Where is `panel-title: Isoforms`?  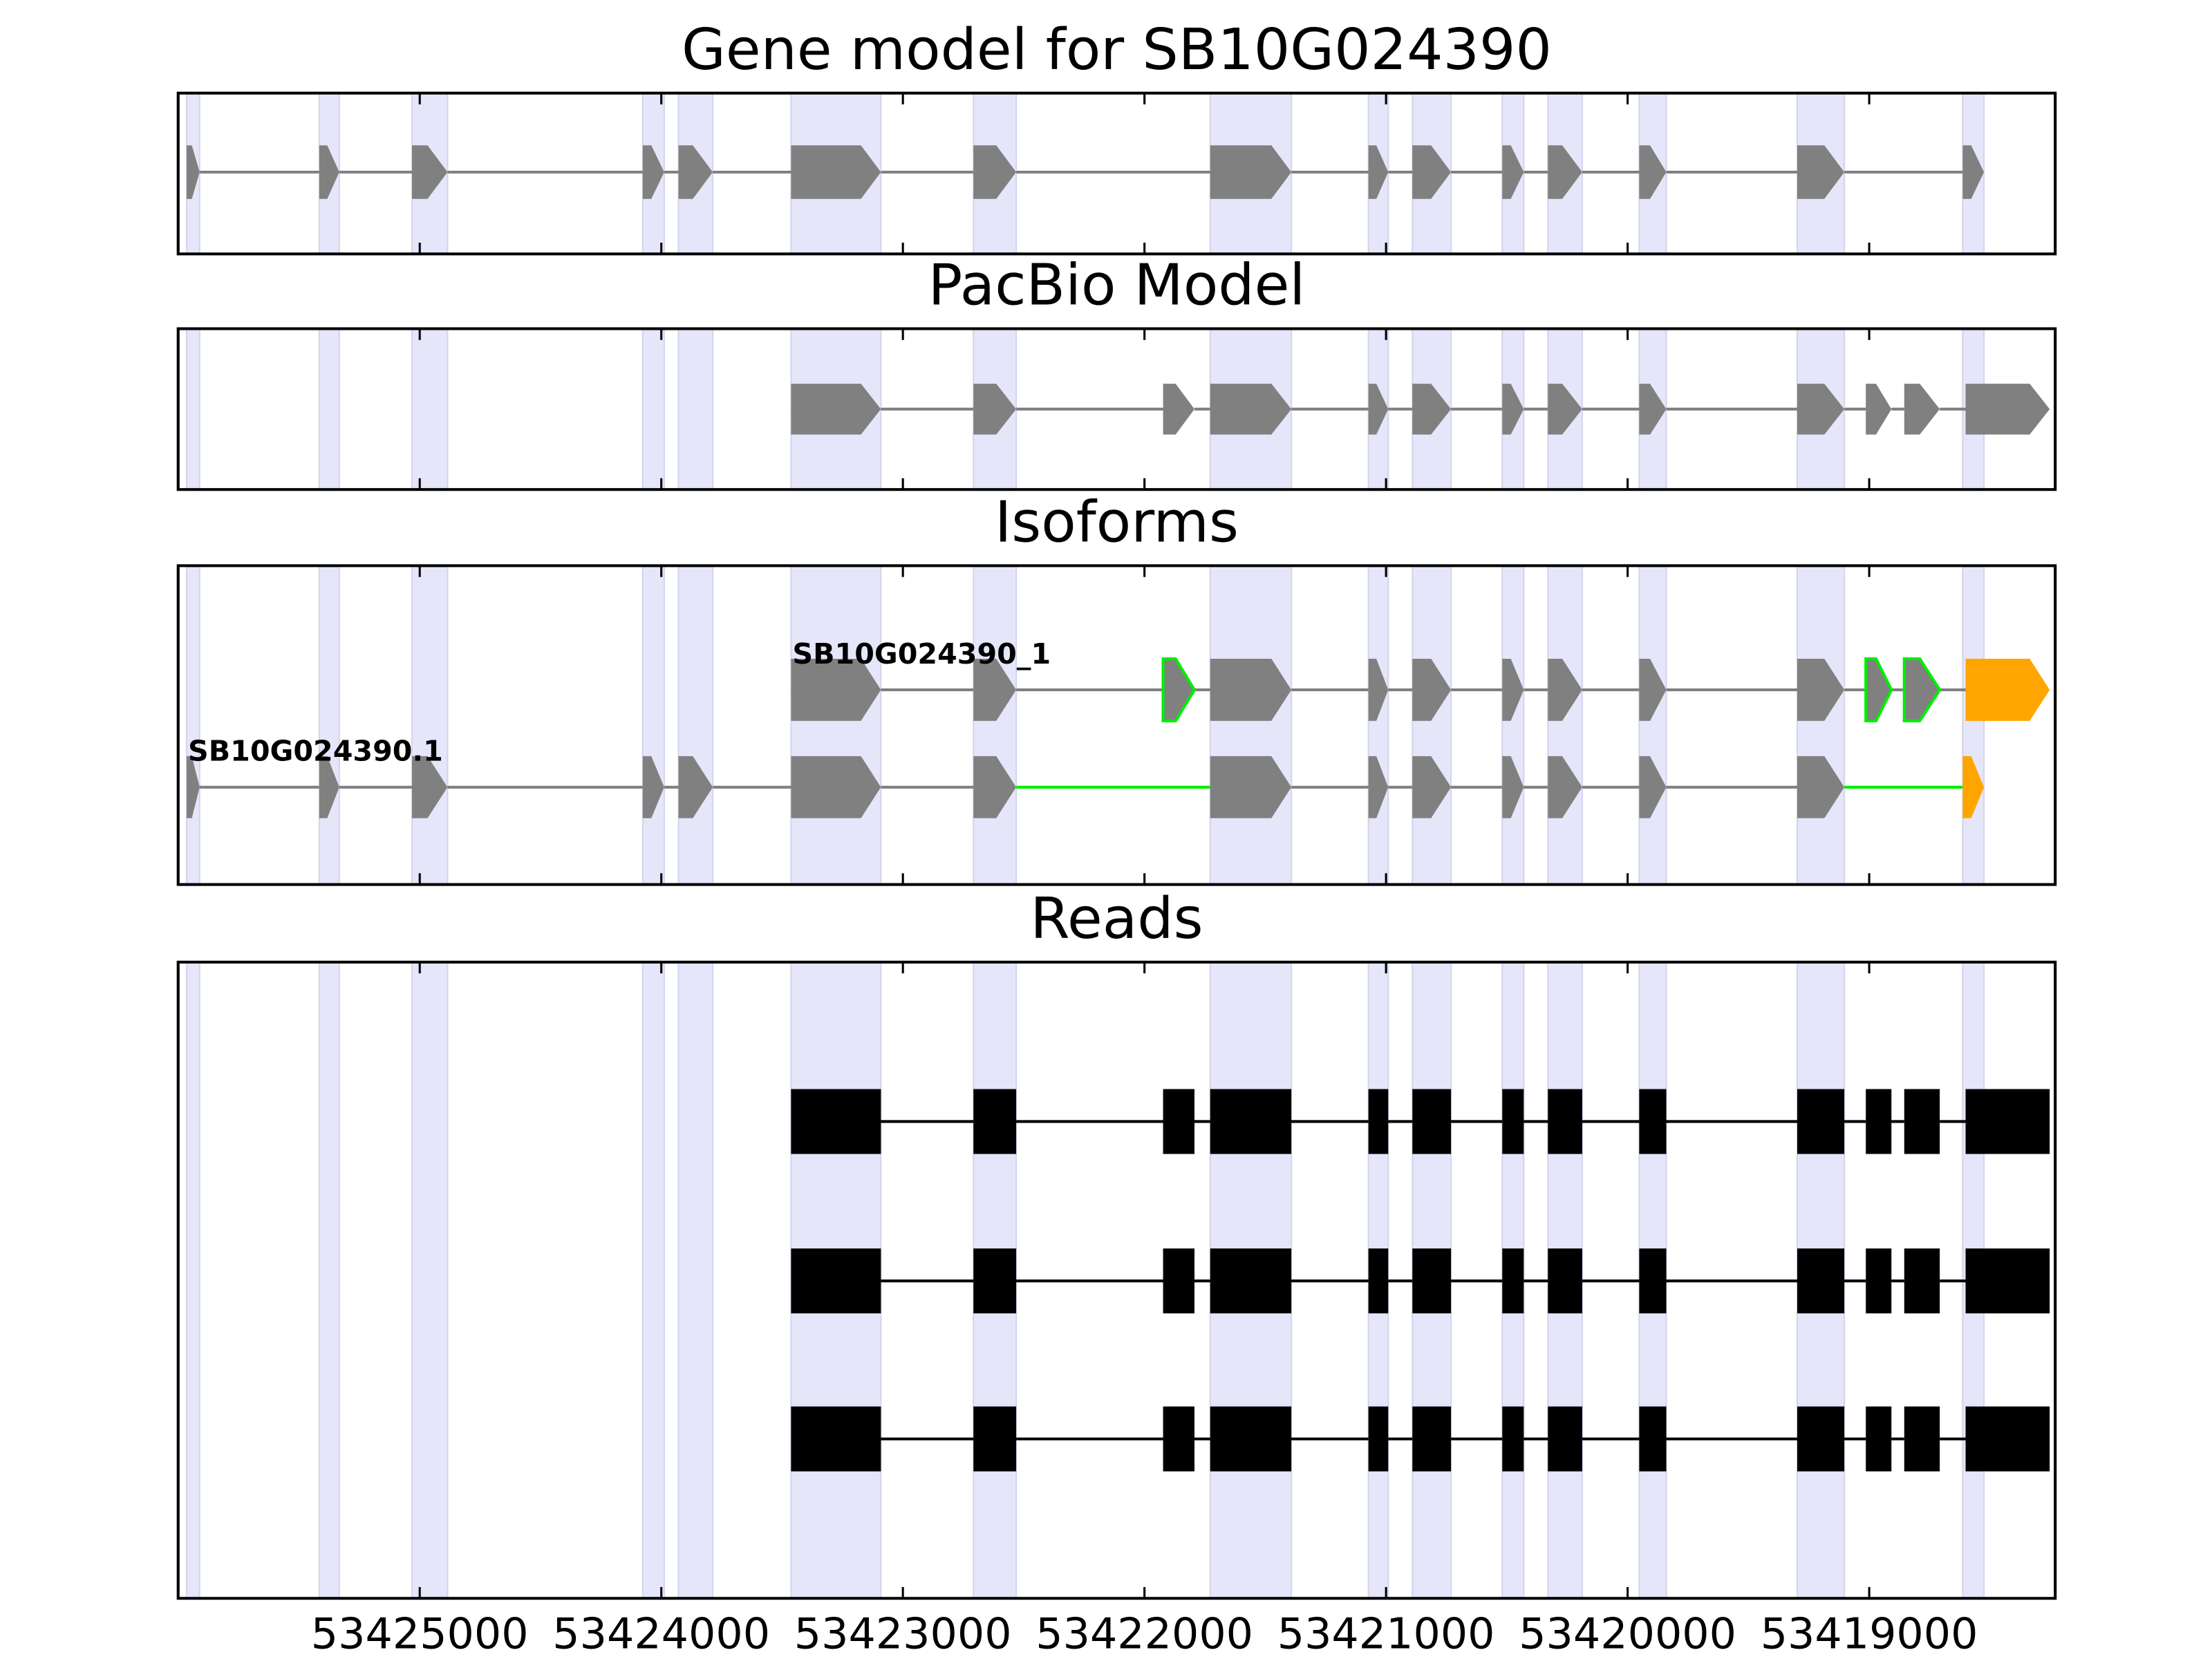 panel-title: Isoforms is located at coordinates (1117, 523).